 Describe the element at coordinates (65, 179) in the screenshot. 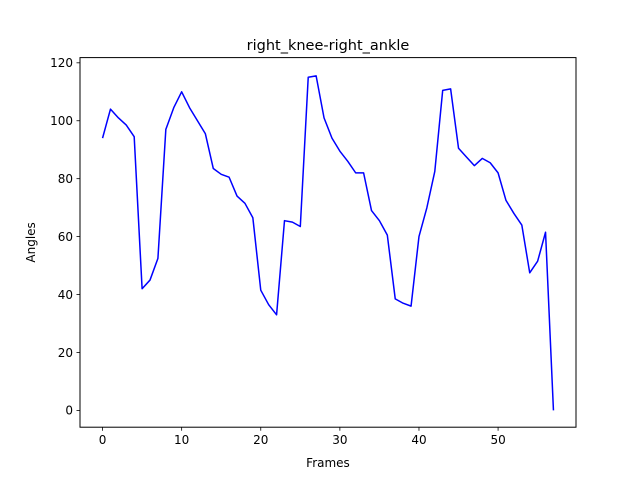

I see `y-tick-label: 80` at that location.